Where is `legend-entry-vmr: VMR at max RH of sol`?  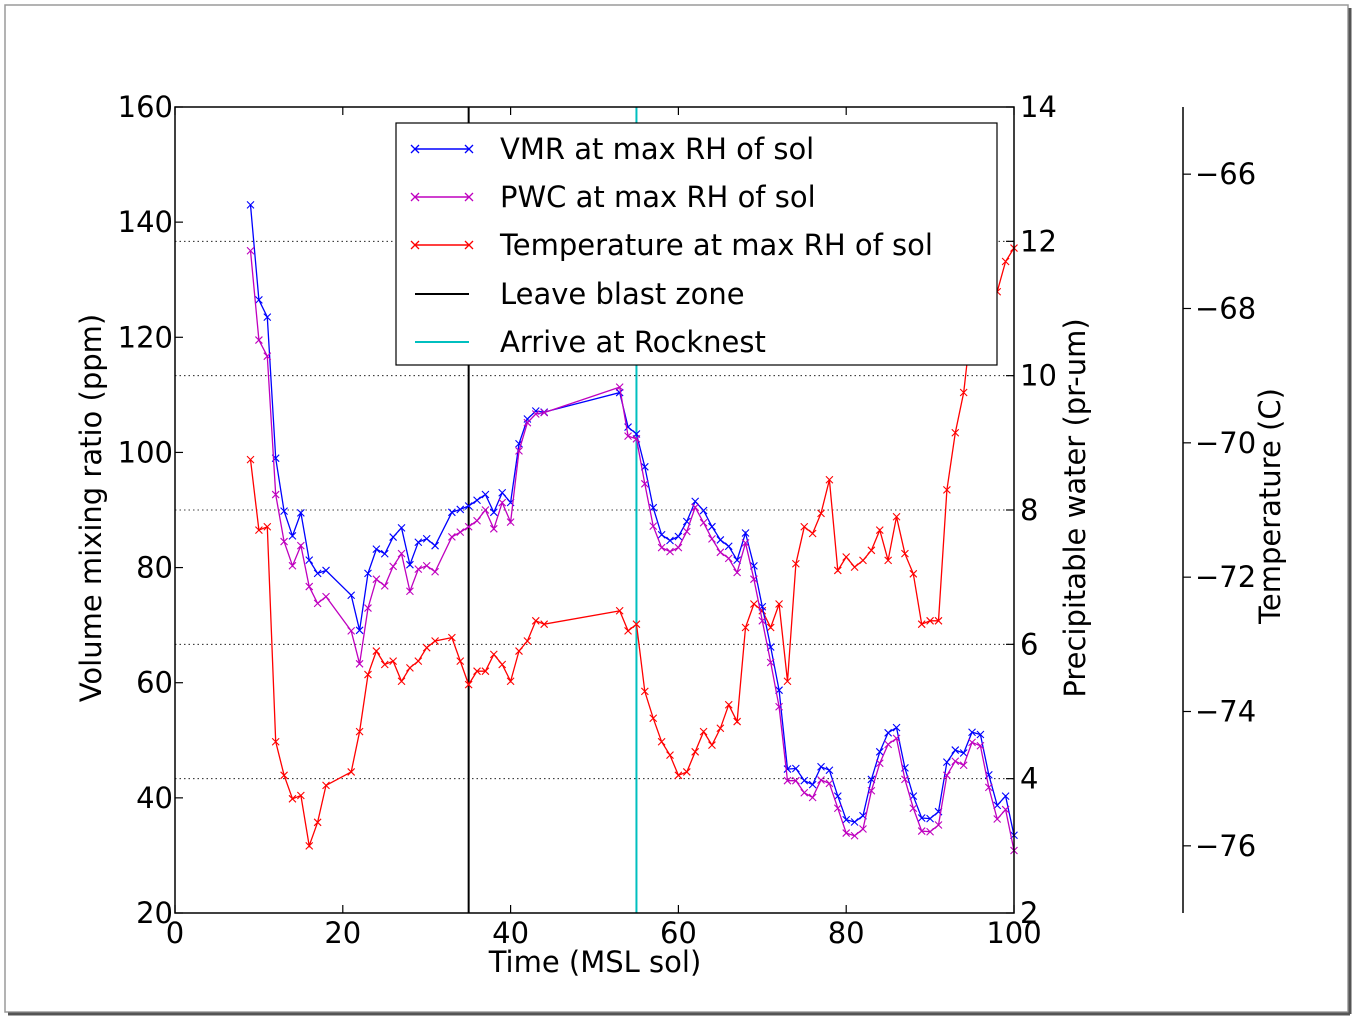 legend-entry-vmr: VMR at max RH of sol is located at coordinates (612, 149).